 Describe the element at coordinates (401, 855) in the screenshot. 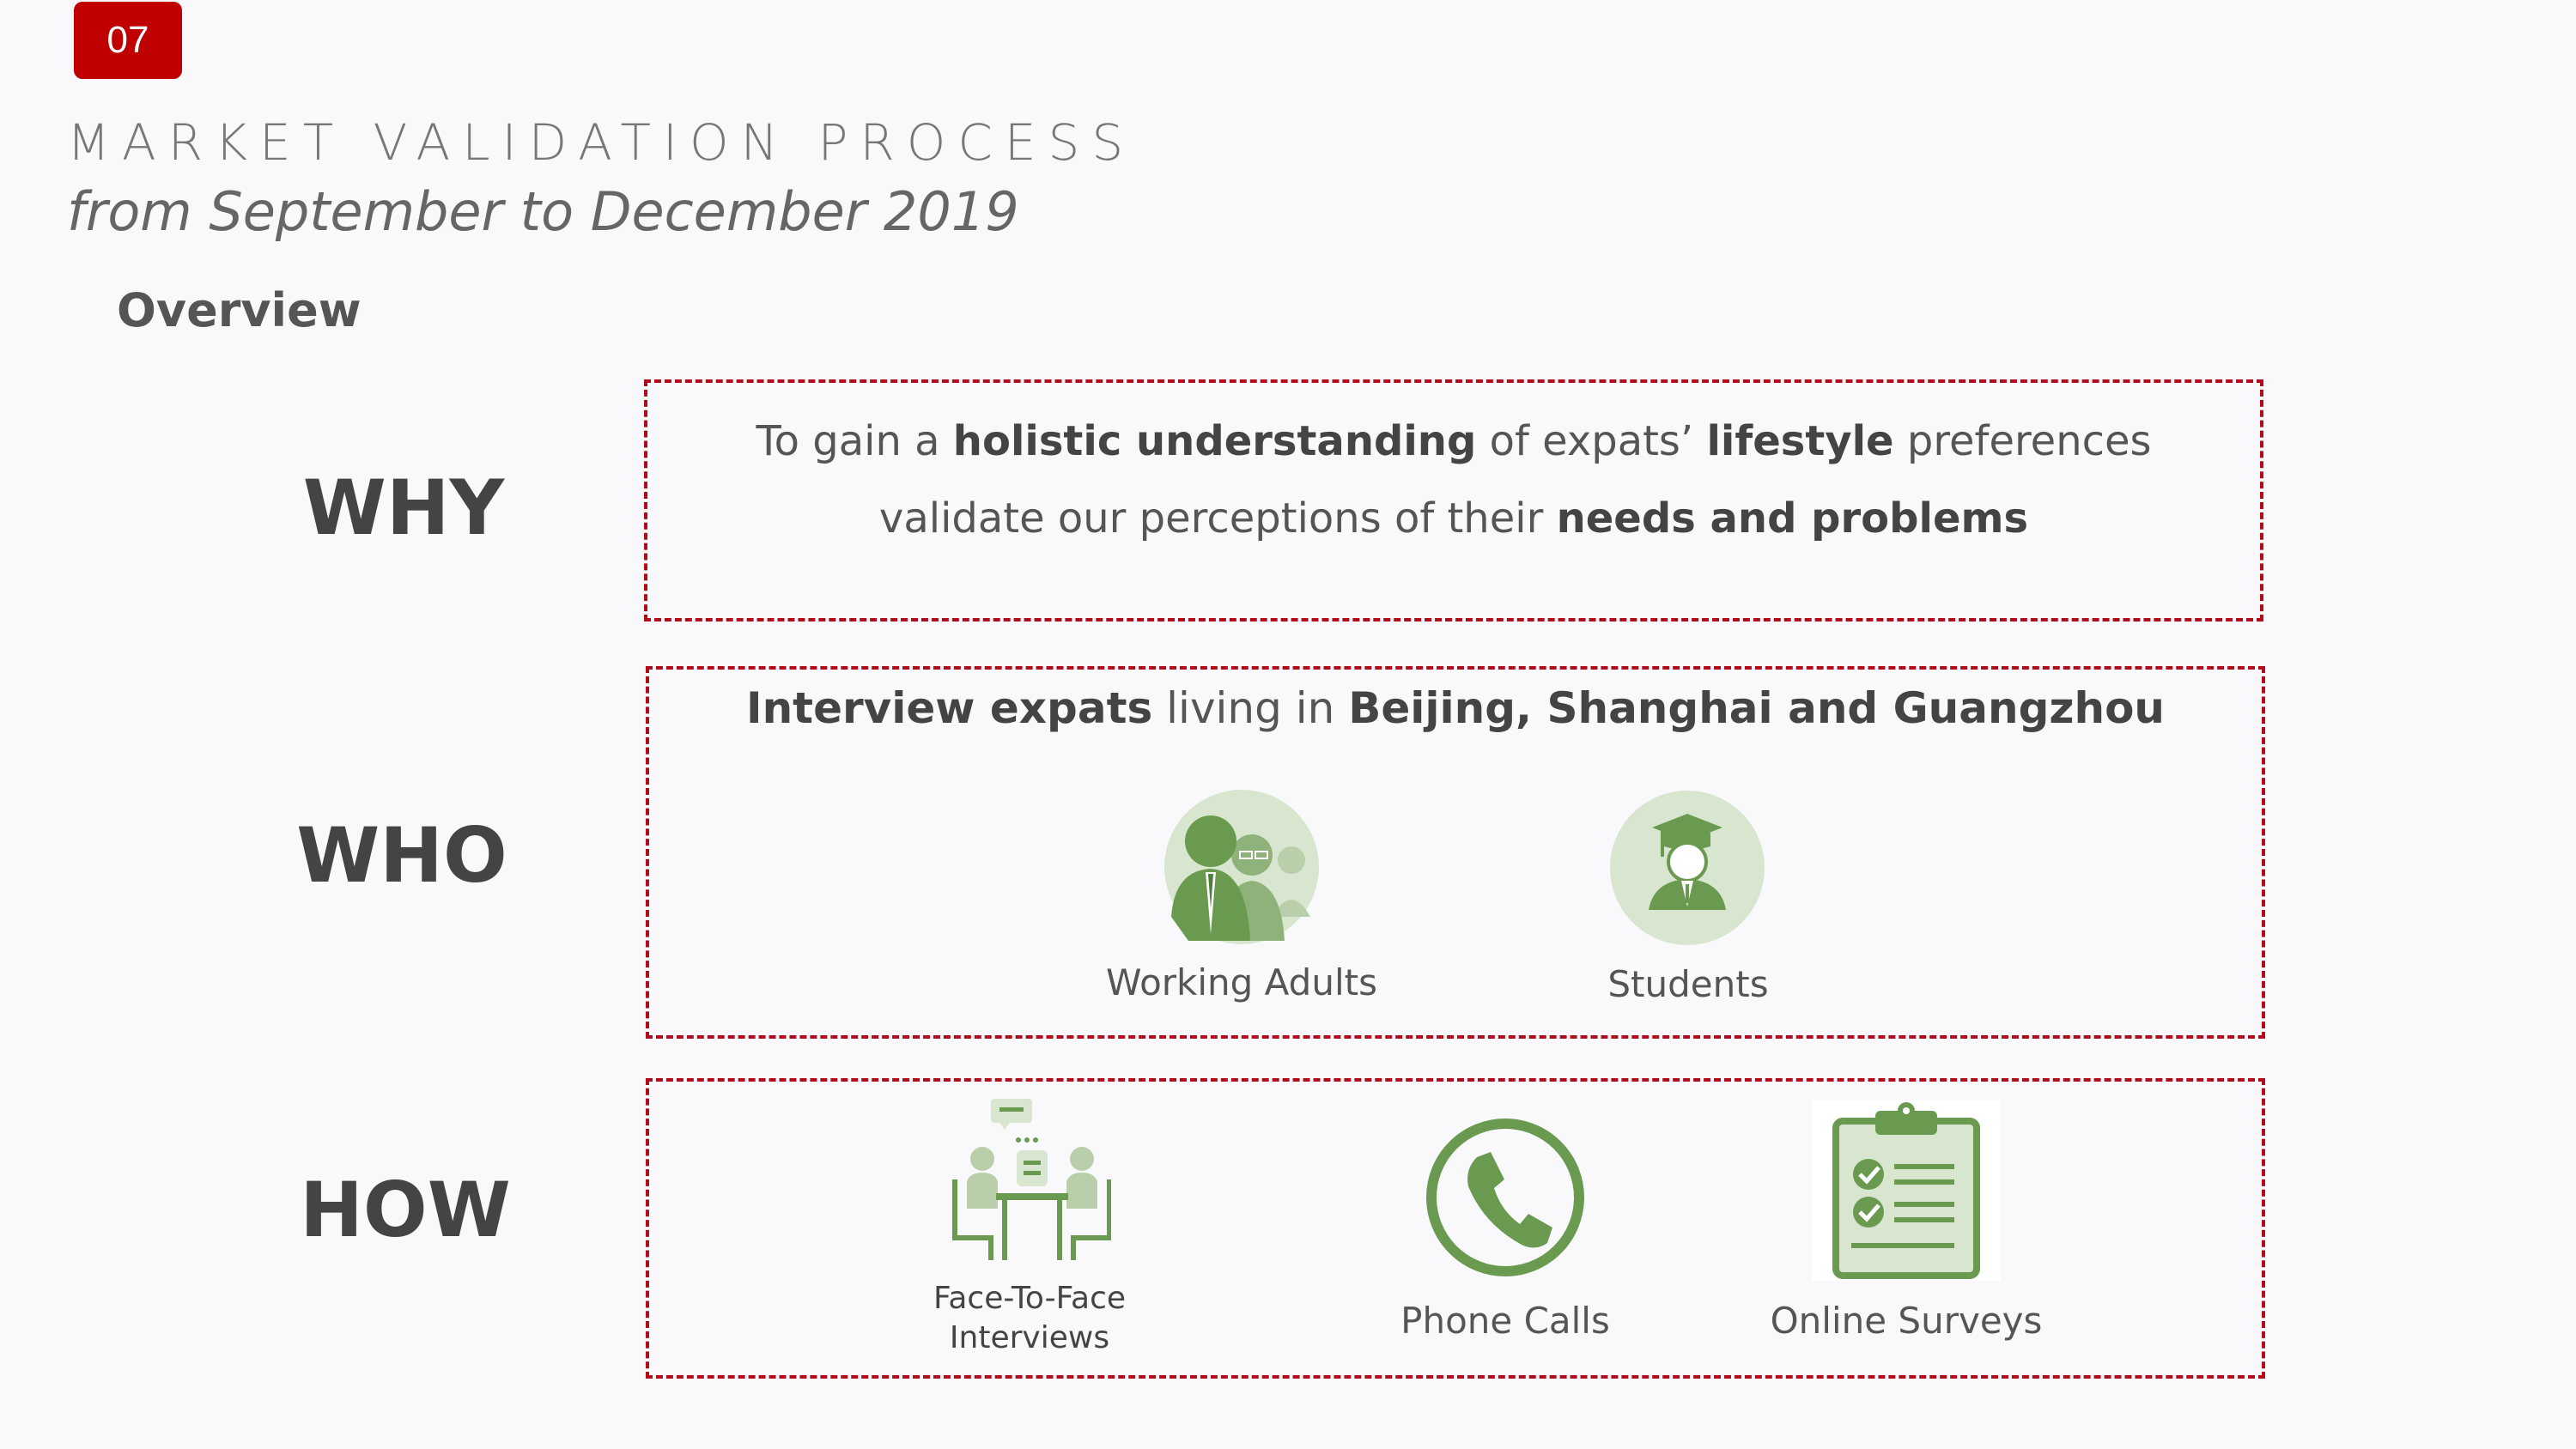

I see `who-label: WHO` at that location.